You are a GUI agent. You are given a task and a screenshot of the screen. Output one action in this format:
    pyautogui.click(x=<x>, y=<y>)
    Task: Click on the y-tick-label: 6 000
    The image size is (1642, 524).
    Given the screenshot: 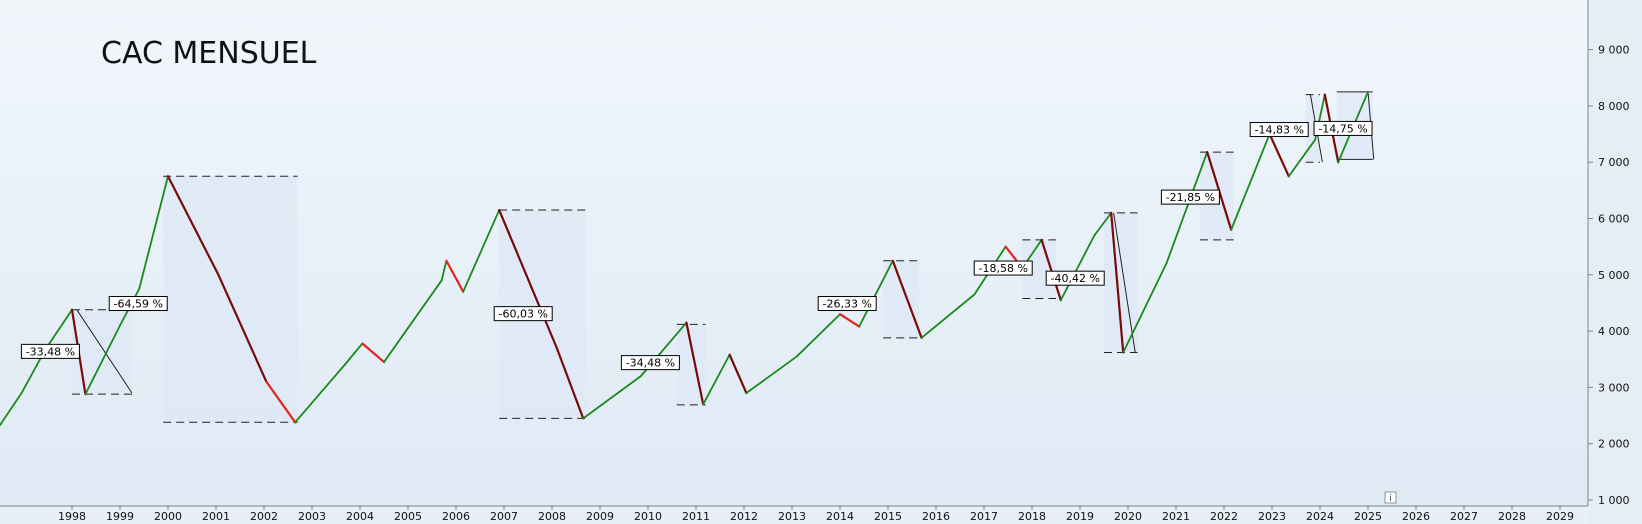 What is the action you would take?
    pyautogui.click(x=1614, y=219)
    